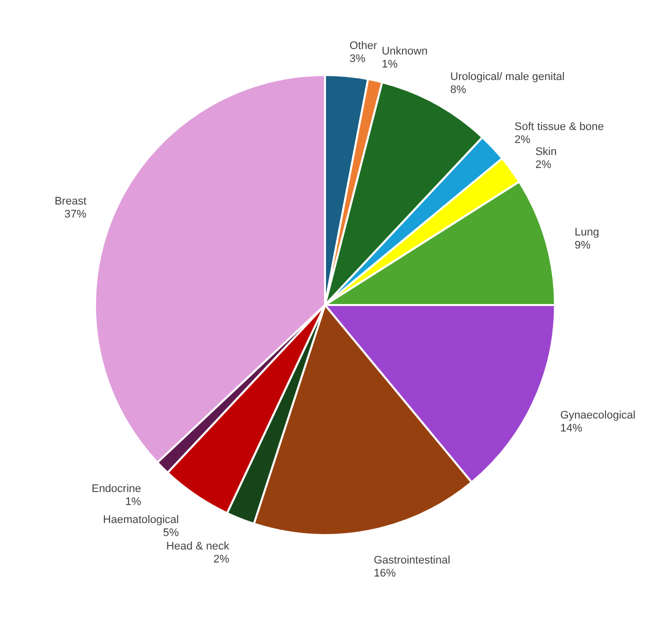 This screenshot has width=664, height=628. I want to click on slice-label: Gastrointestinal, so click(412, 560).